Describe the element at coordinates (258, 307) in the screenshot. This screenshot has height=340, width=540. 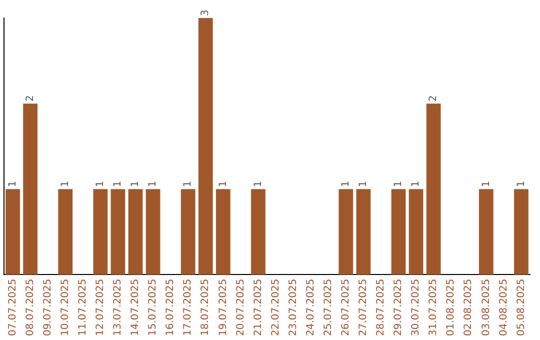
I see `x-tick-label: 21.07.2025` at that location.